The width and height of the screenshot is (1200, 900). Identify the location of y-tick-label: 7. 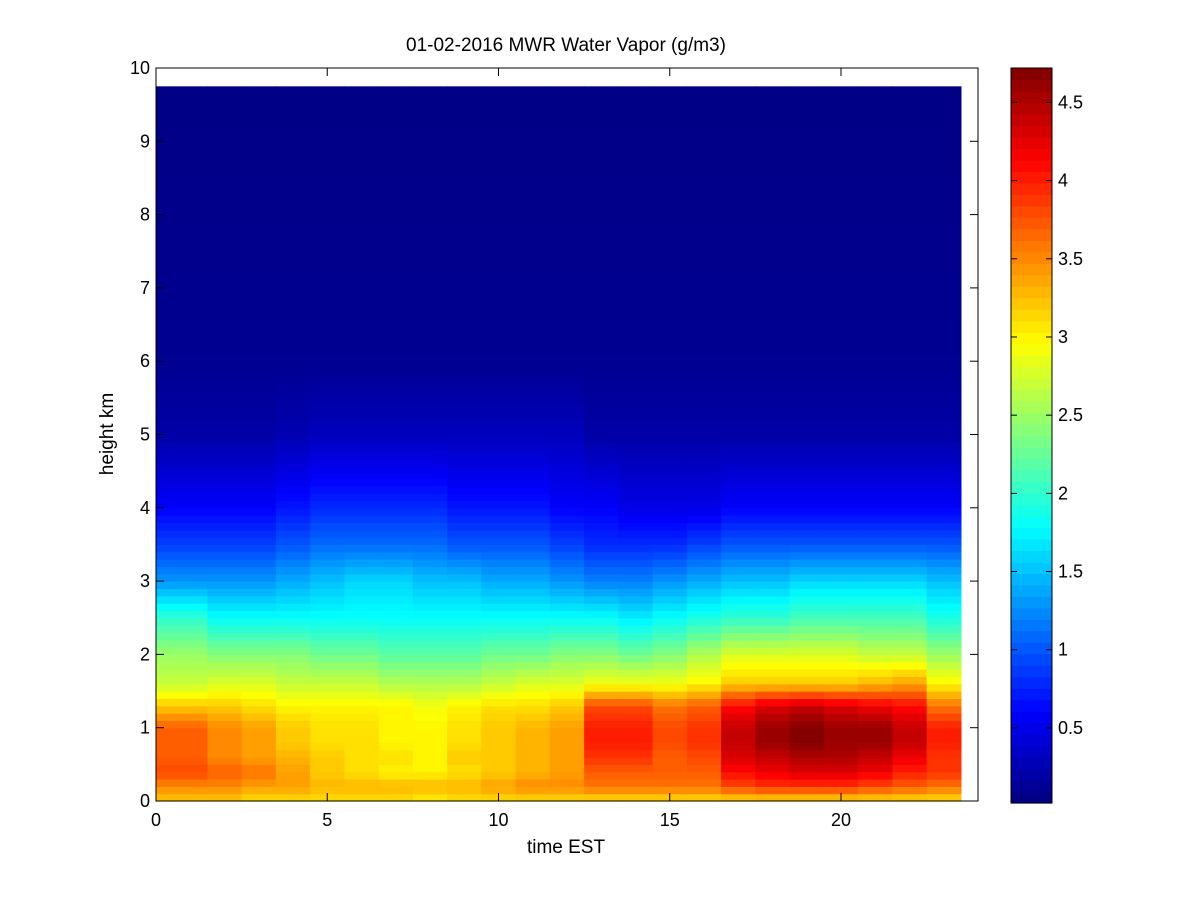
(145, 288).